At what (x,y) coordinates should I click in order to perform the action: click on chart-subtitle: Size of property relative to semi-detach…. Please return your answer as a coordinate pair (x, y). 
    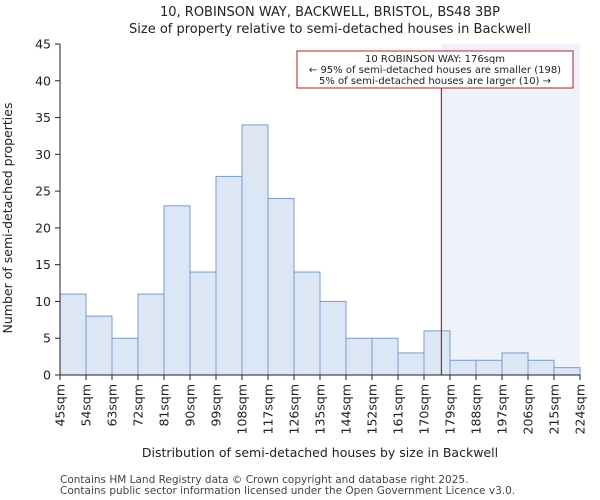
    Looking at the image, I should click on (330, 29).